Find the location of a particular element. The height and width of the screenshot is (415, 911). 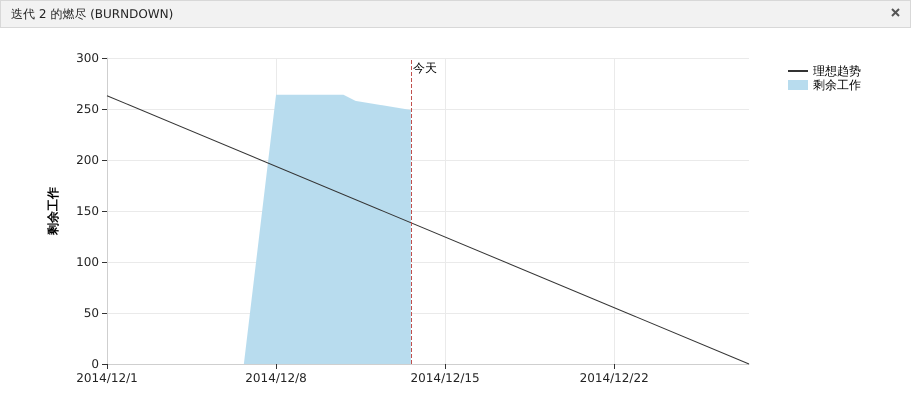

chart-title: 迭代 2 的燃尽 (BURNDOWN) is located at coordinates (92, 14).